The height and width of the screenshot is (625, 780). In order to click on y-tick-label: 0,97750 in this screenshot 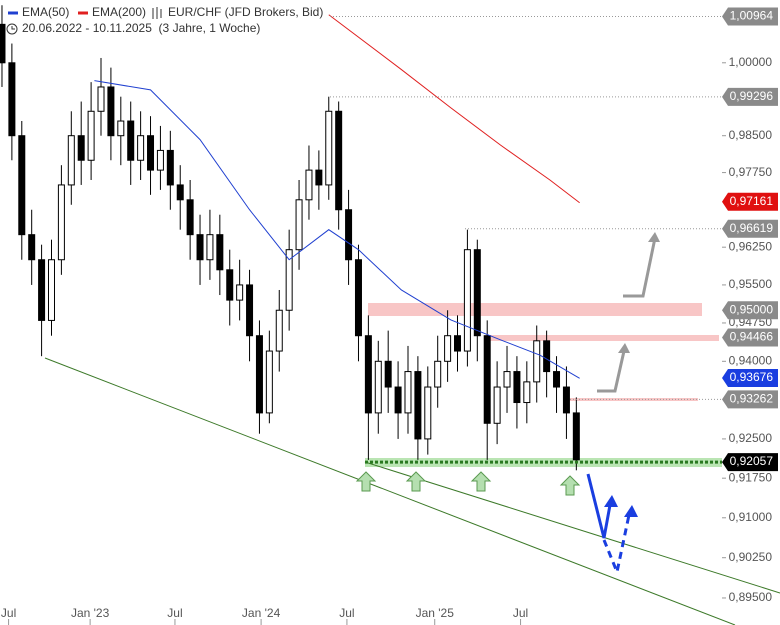, I will do `click(751, 172)`.